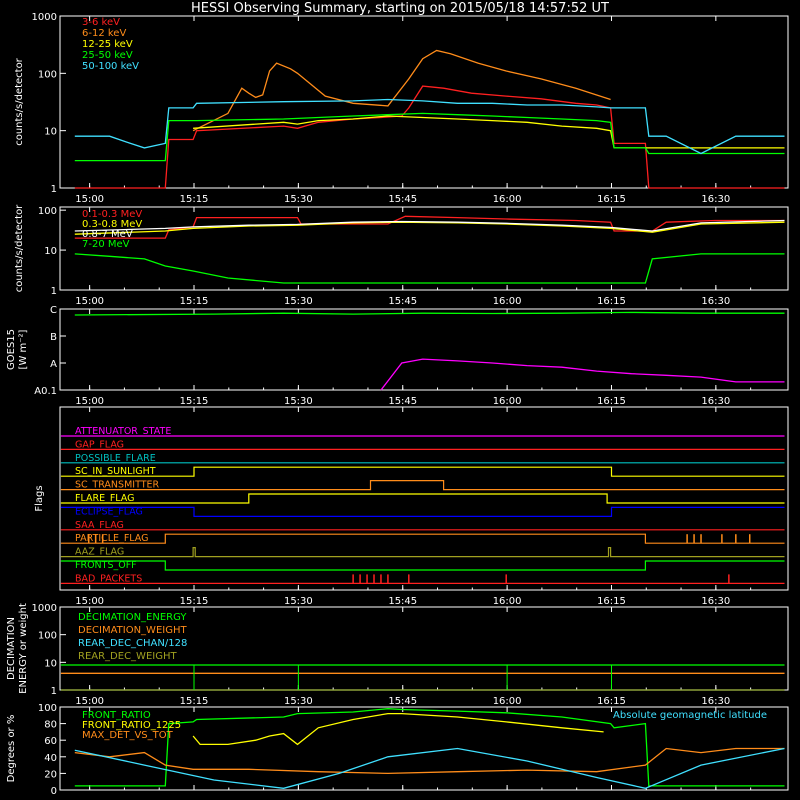 The image size is (800, 800). Describe the element at coordinates (54, 791) in the screenshot. I see `y-tick-label: 0` at that location.